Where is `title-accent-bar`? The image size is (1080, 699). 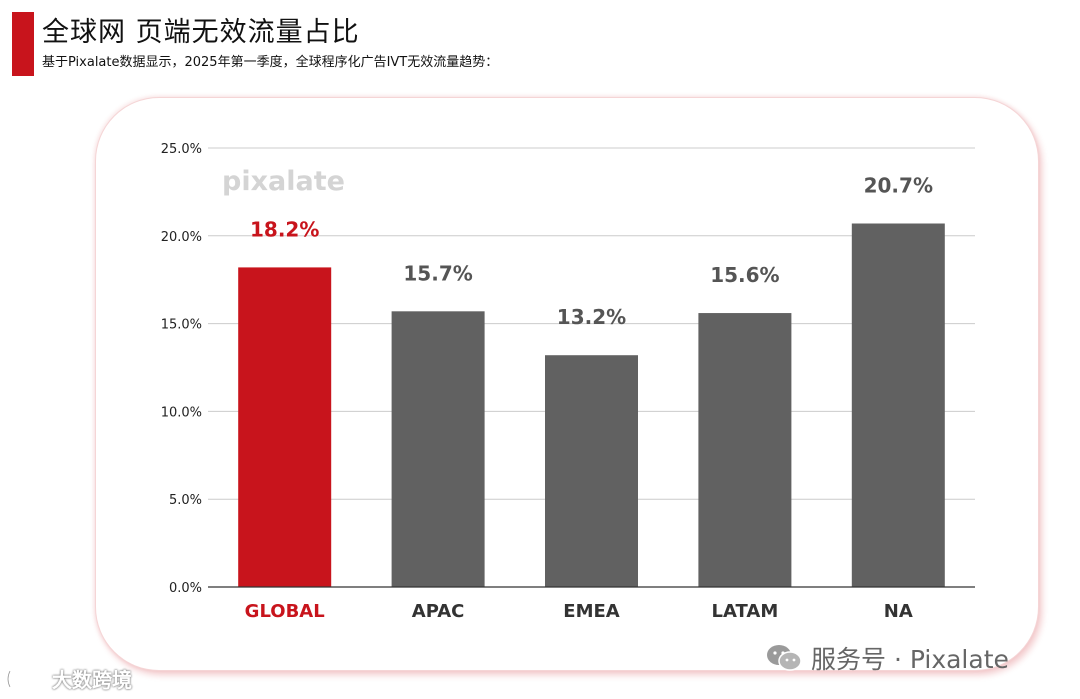
title-accent-bar is located at coordinates (23, 44).